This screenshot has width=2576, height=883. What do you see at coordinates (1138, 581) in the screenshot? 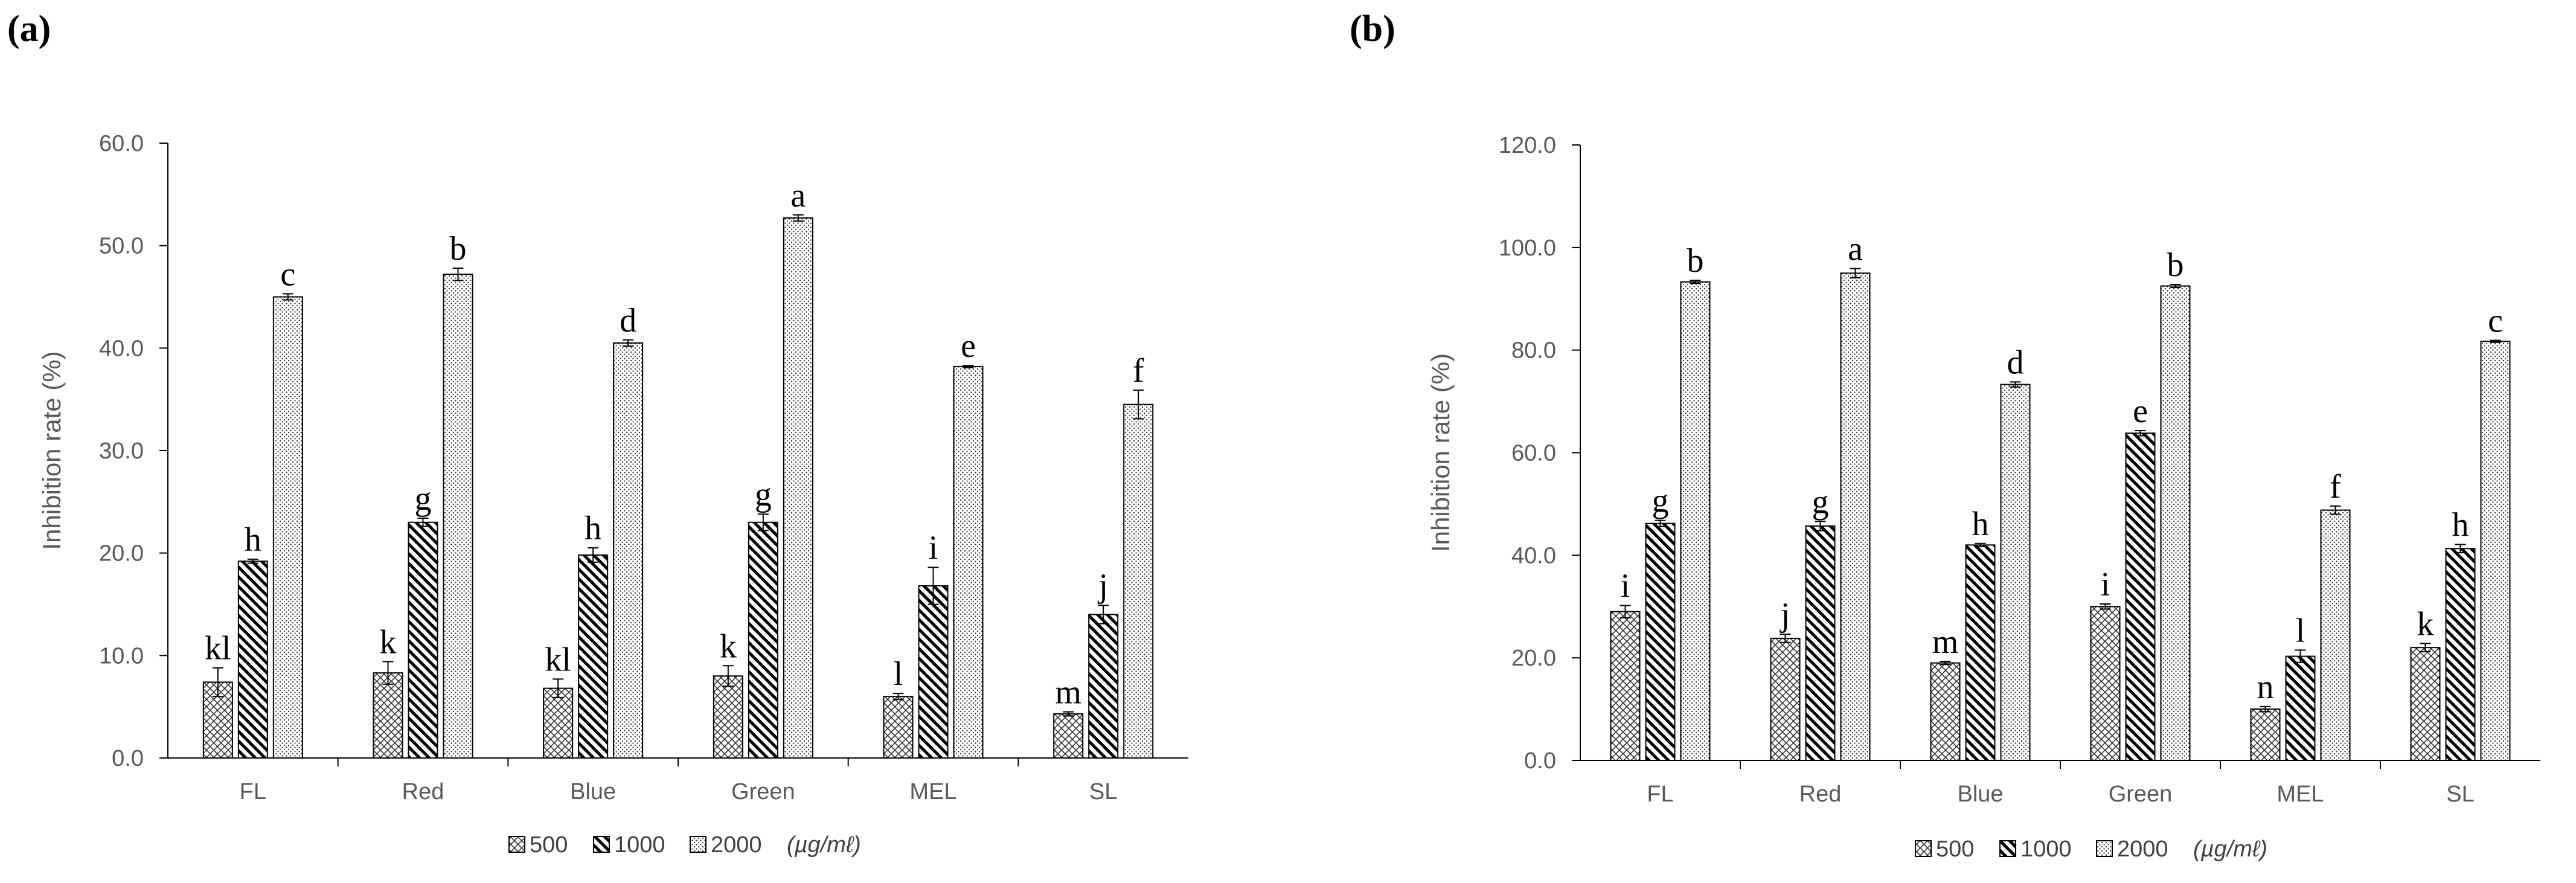
I see `bar-2000-sl` at bounding box center [1138, 581].